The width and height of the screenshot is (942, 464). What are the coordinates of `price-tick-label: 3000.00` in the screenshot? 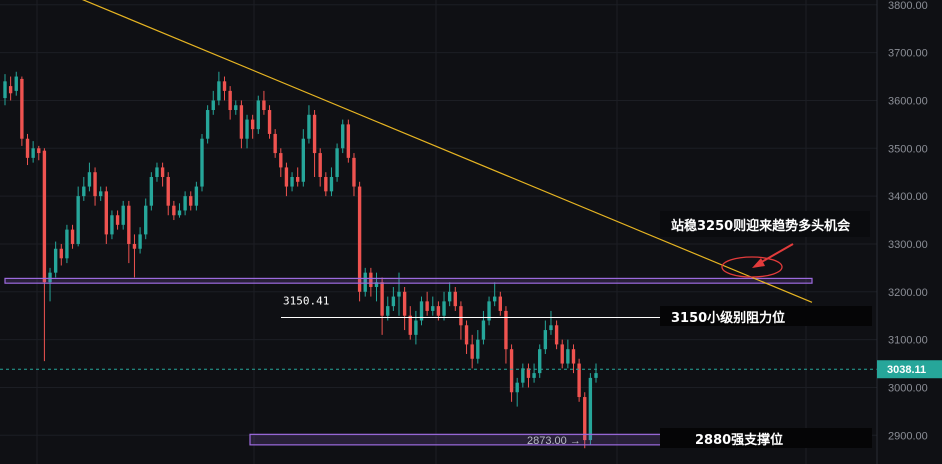 It's located at (908, 388).